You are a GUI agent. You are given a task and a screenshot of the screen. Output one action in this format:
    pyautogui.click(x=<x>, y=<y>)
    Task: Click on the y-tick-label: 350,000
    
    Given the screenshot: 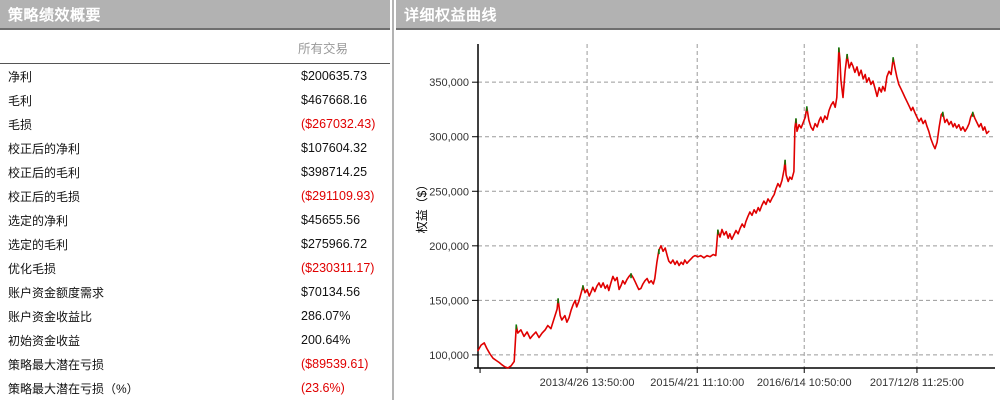 What is the action you would take?
    pyautogui.click(x=449, y=83)
    